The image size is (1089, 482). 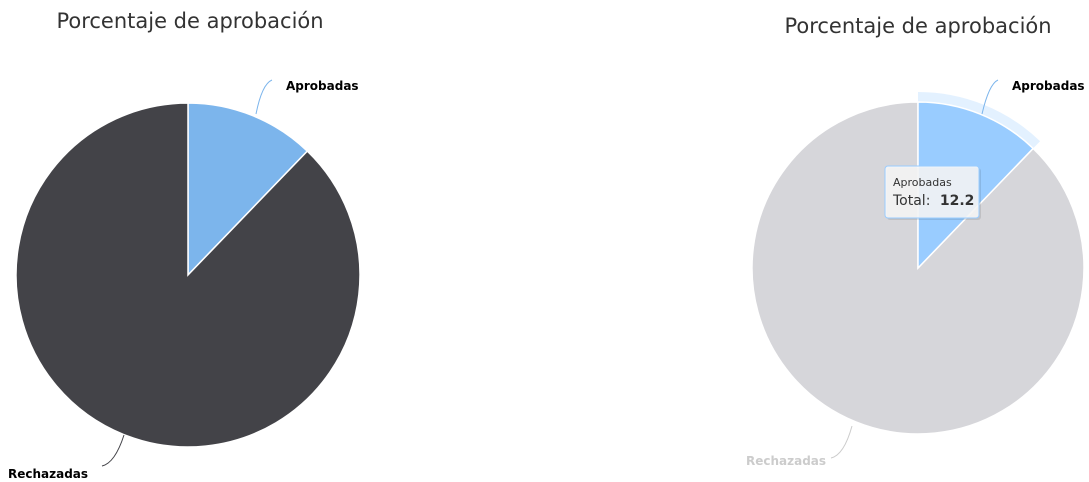 I want to click on pie-slice-aprobadas, so click(x=248, y=189).